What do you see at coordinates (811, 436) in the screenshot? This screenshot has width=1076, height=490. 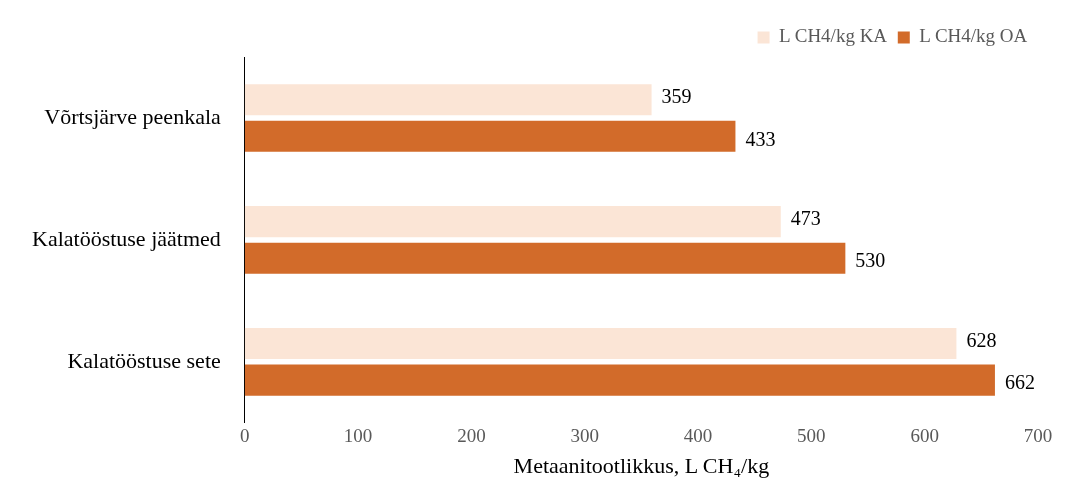 I see `x-tick-label: 500` at bounding box center [811, 436].